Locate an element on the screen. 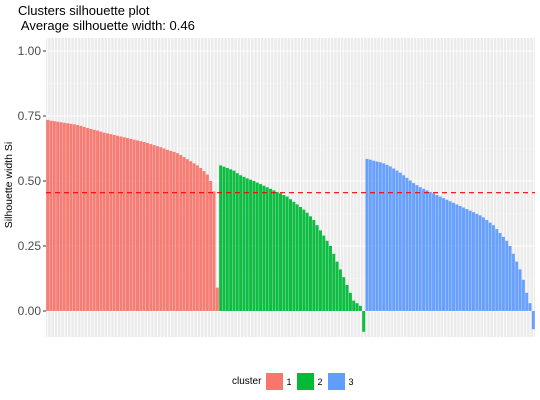  y-tick-label: 0.25 is located at coordinates (30, 246).